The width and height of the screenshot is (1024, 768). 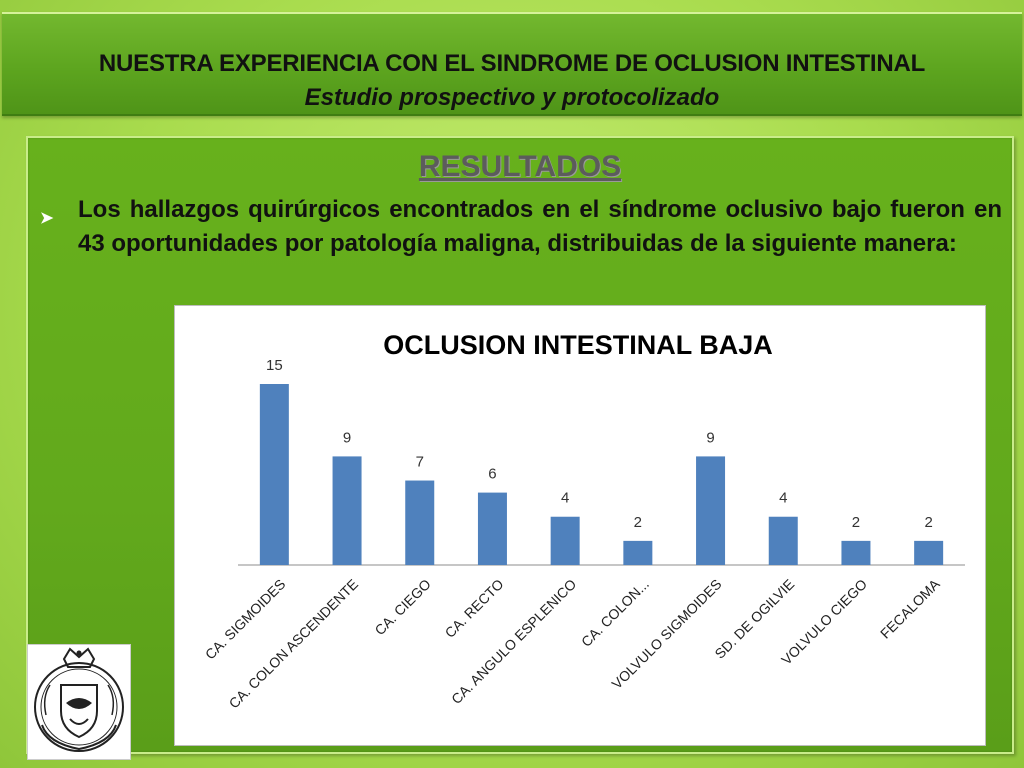 What do you see at coordinates (274, 365) in the screenshot?
I see `data-label: 15` at bounding box center [274, 365].